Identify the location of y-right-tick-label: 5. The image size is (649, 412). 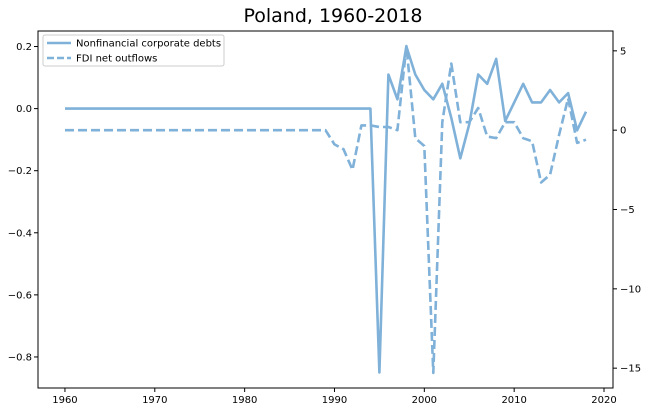
(623, 51).